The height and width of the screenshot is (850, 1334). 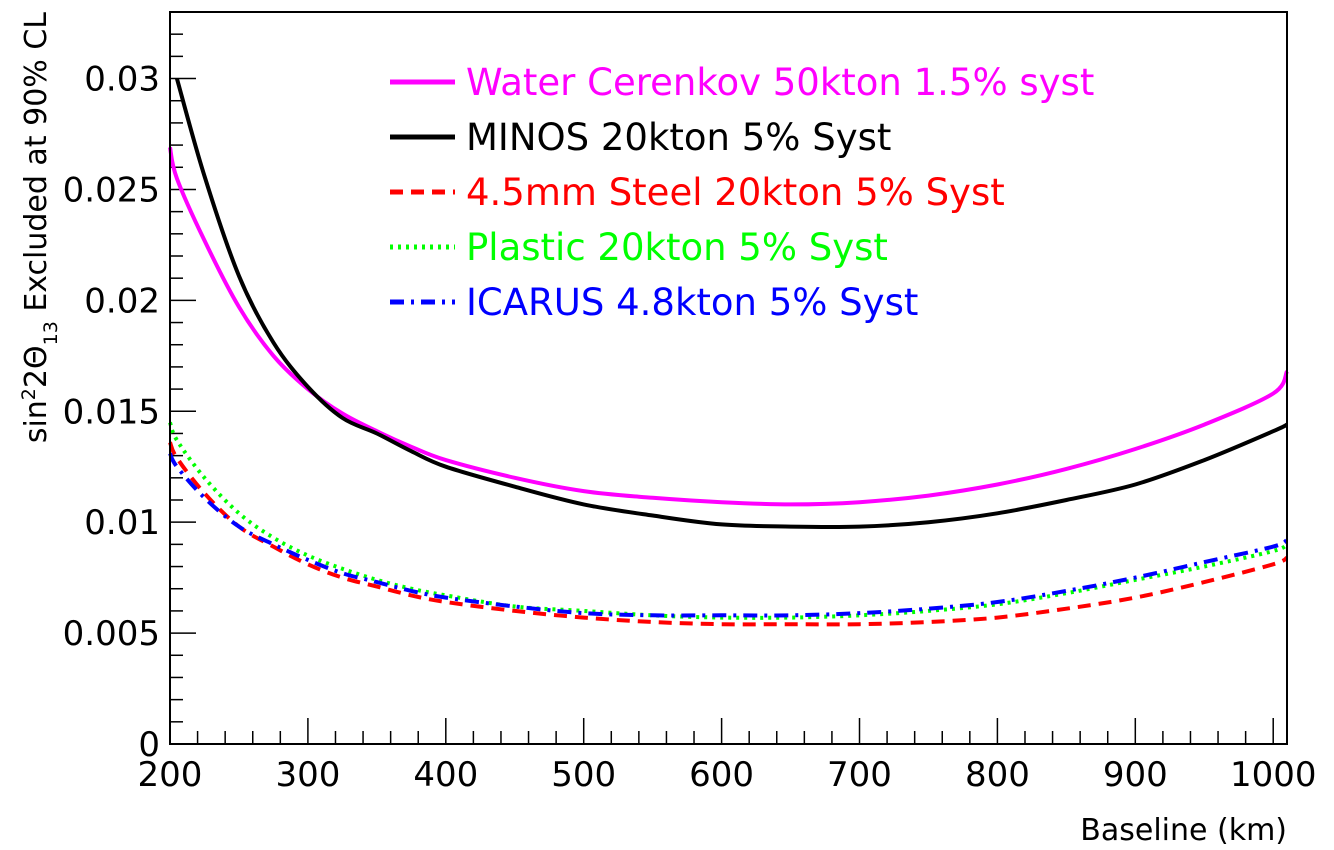 What do you see at coordinates (111, 634) in the screenshot?
I see `y-tick-label: 0.005` at bounding box center [111, 634].